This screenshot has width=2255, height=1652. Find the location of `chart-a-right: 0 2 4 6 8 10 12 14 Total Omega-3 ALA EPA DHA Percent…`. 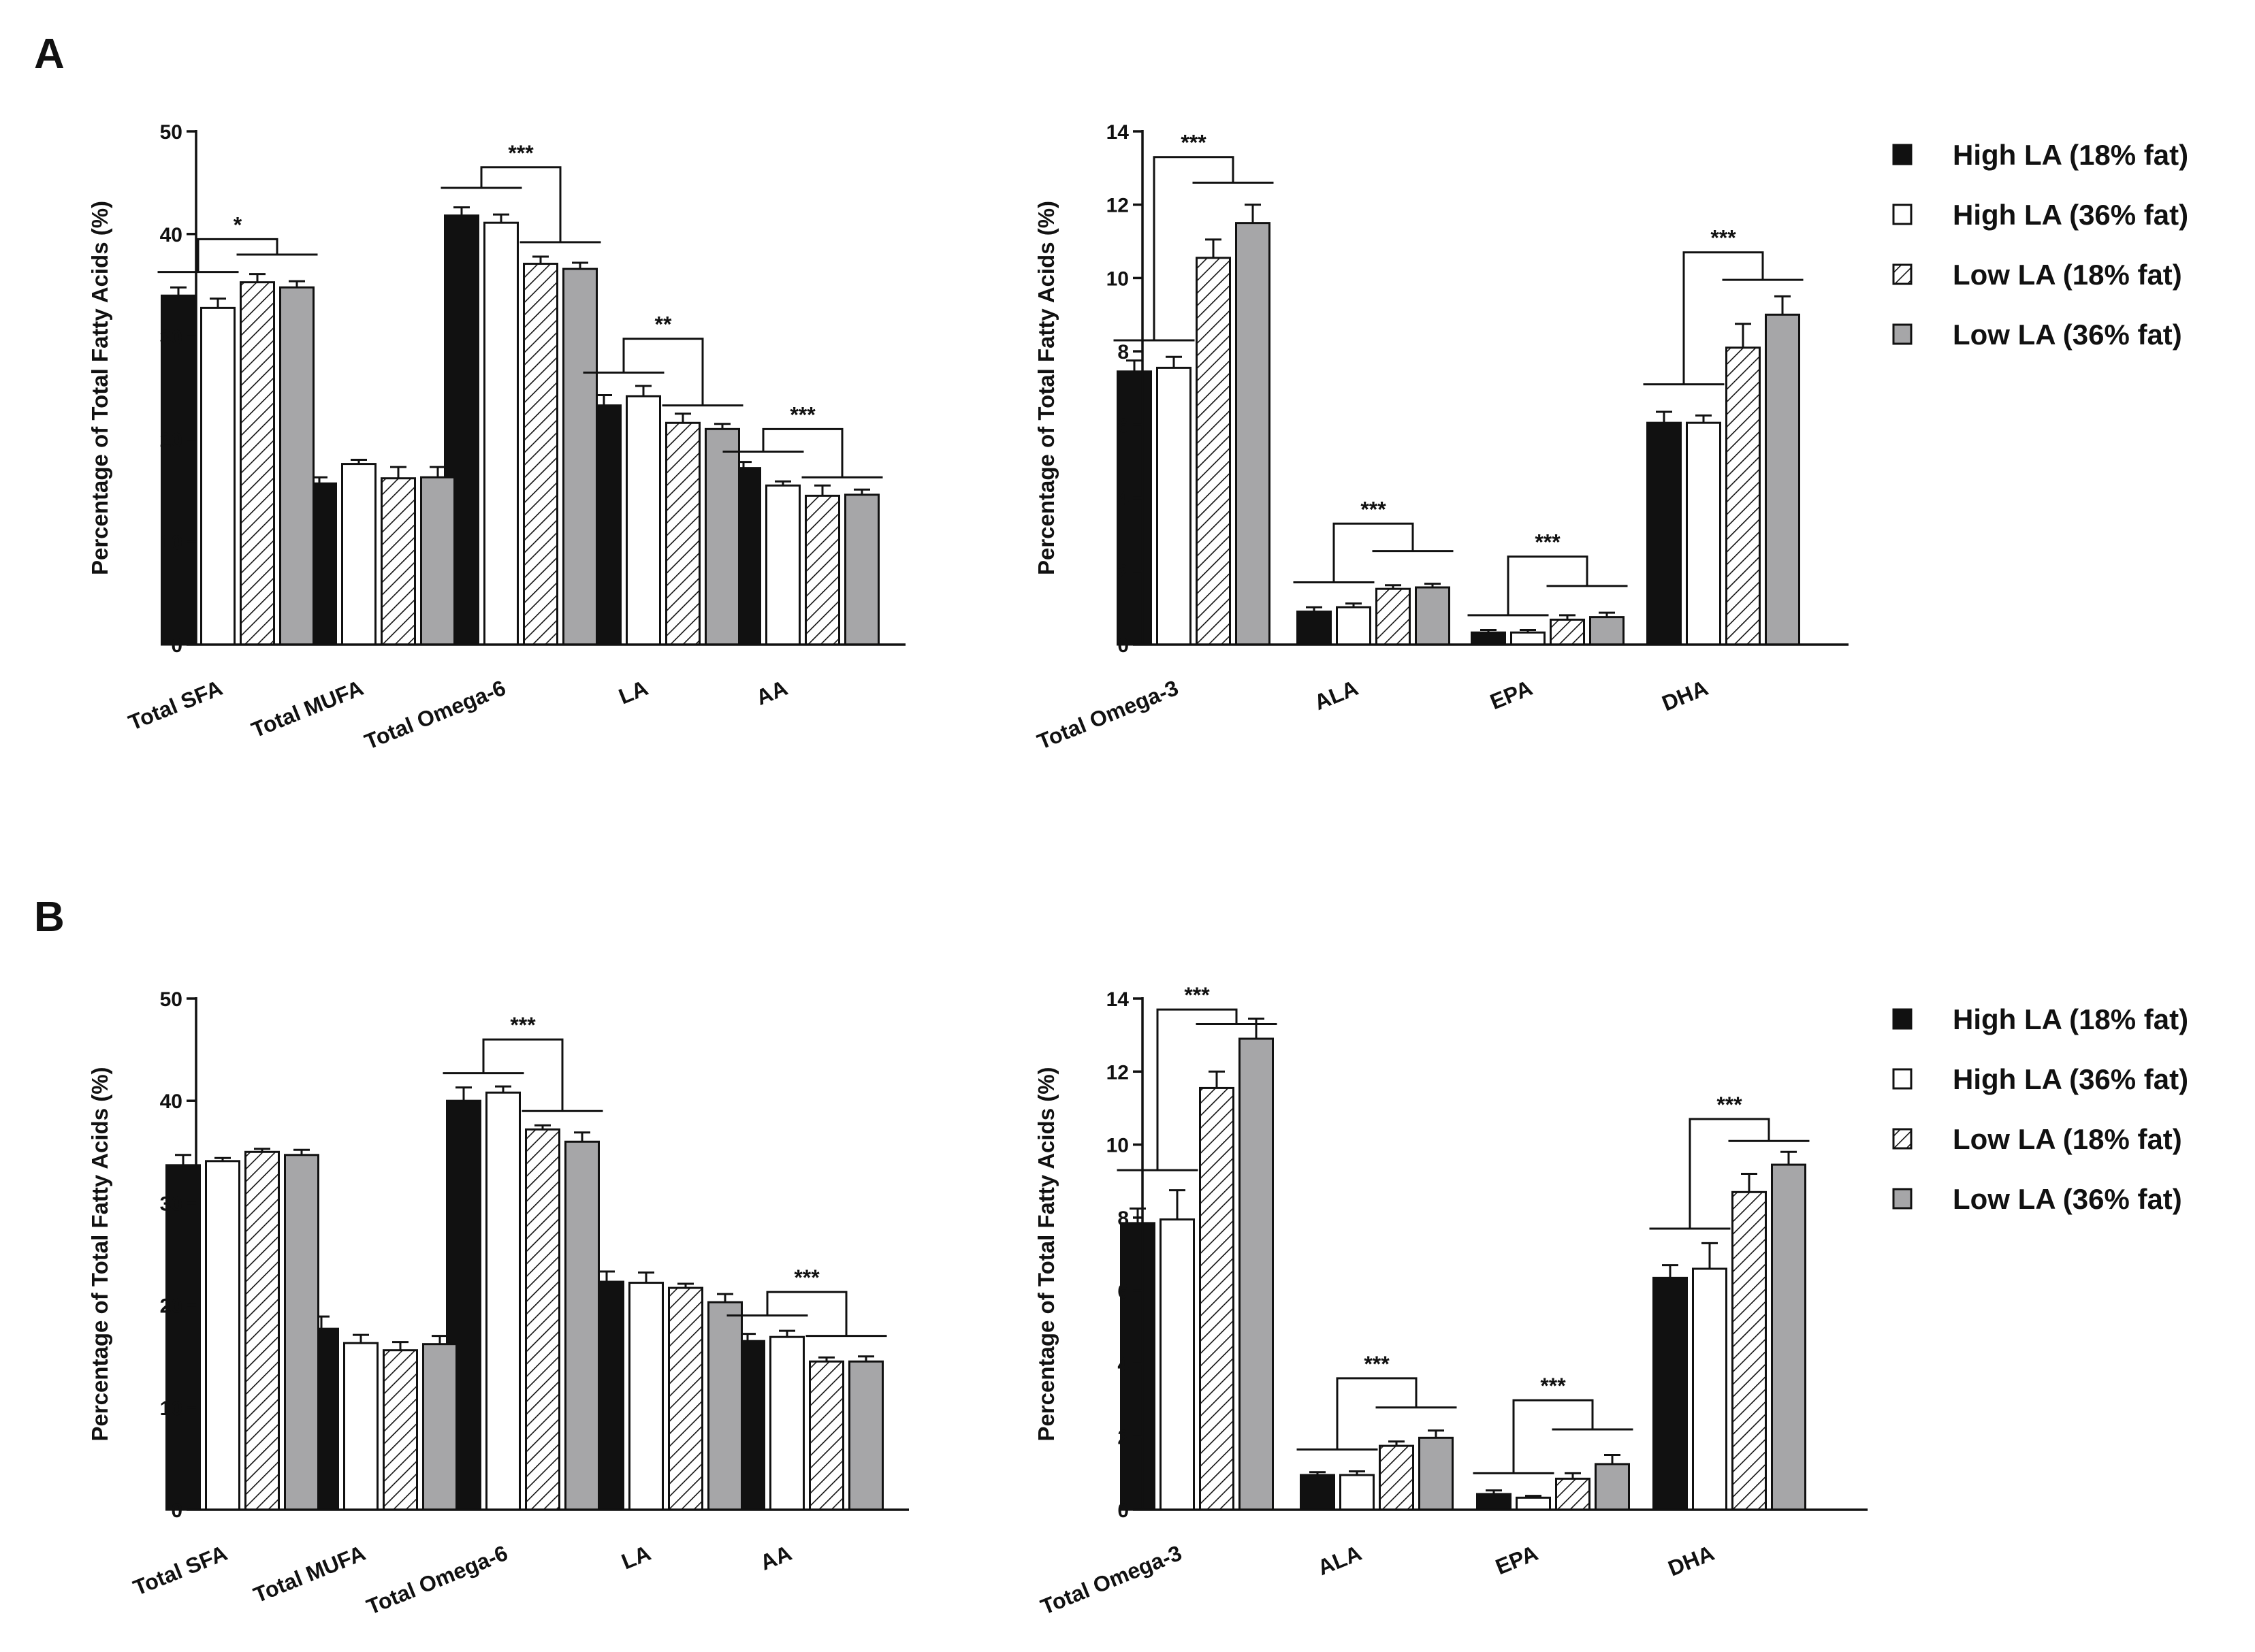

chart-a-right: 0 2 4 6 8 10 12 14 Total Omega-3 ALA EPA DHA Percent… is located at coordinates (1441, 437).